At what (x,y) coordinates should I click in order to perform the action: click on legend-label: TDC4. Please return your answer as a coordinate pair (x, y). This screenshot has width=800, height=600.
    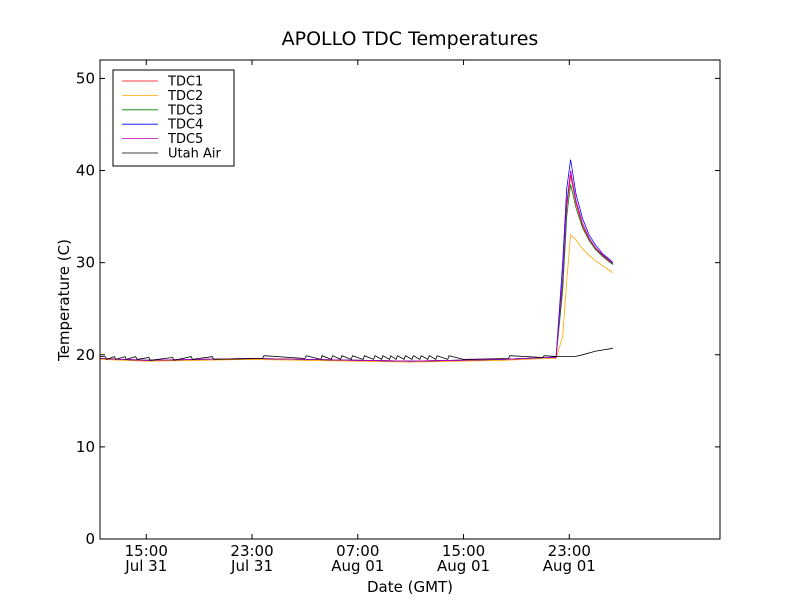
    Looking at the image, I should click on (185, 125).